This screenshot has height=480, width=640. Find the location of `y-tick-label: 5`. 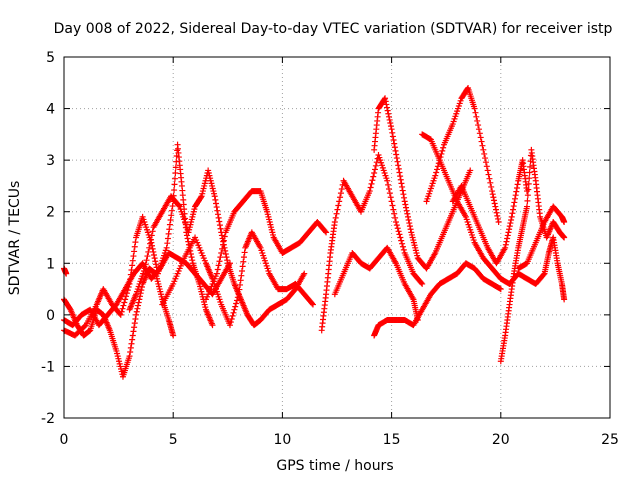

y-tick-label: 5 is located at coordinates (50, 58).